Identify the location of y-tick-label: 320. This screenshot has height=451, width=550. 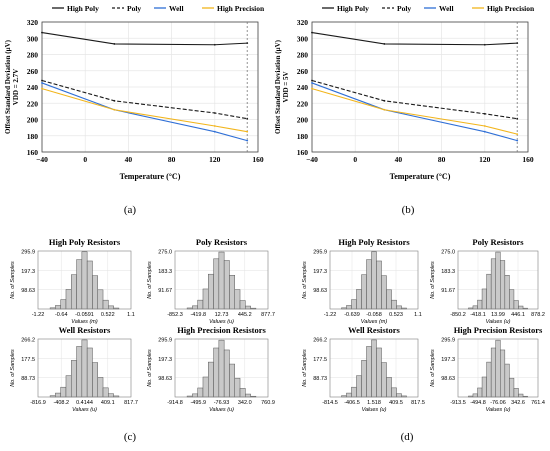
(33, 22).